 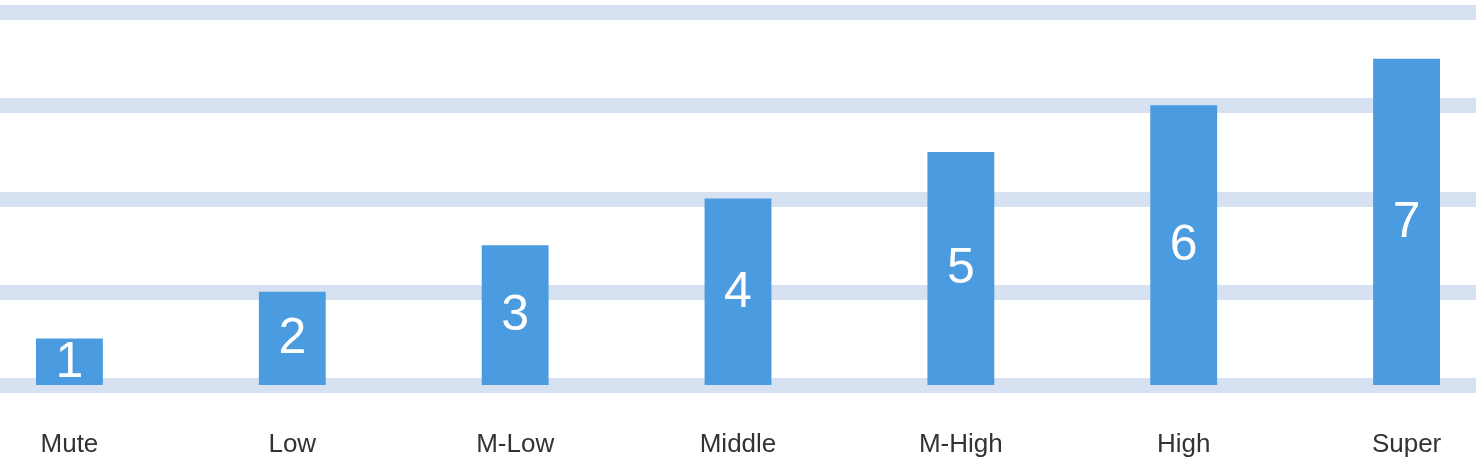 I want to click on x-tick-label: Low, so click(x=292, y=442).